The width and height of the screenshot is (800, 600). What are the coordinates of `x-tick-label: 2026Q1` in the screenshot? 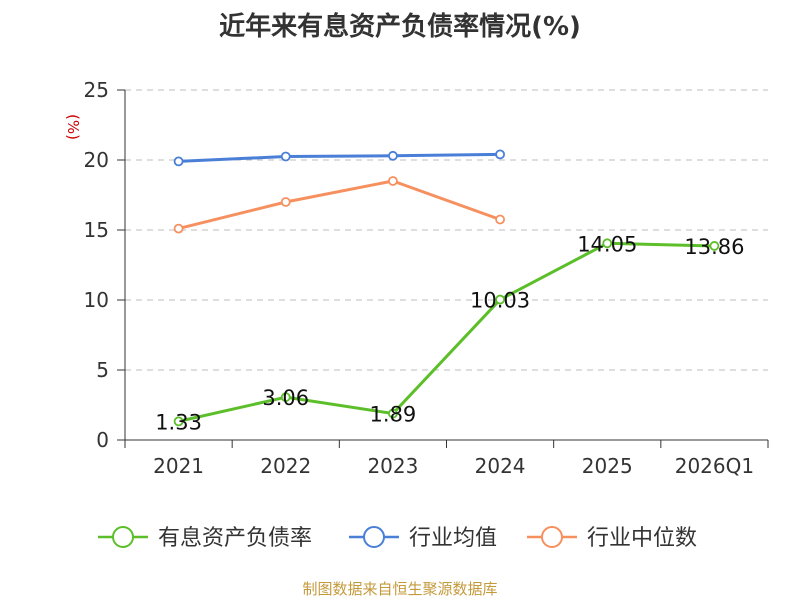 It's located at (714, 466).